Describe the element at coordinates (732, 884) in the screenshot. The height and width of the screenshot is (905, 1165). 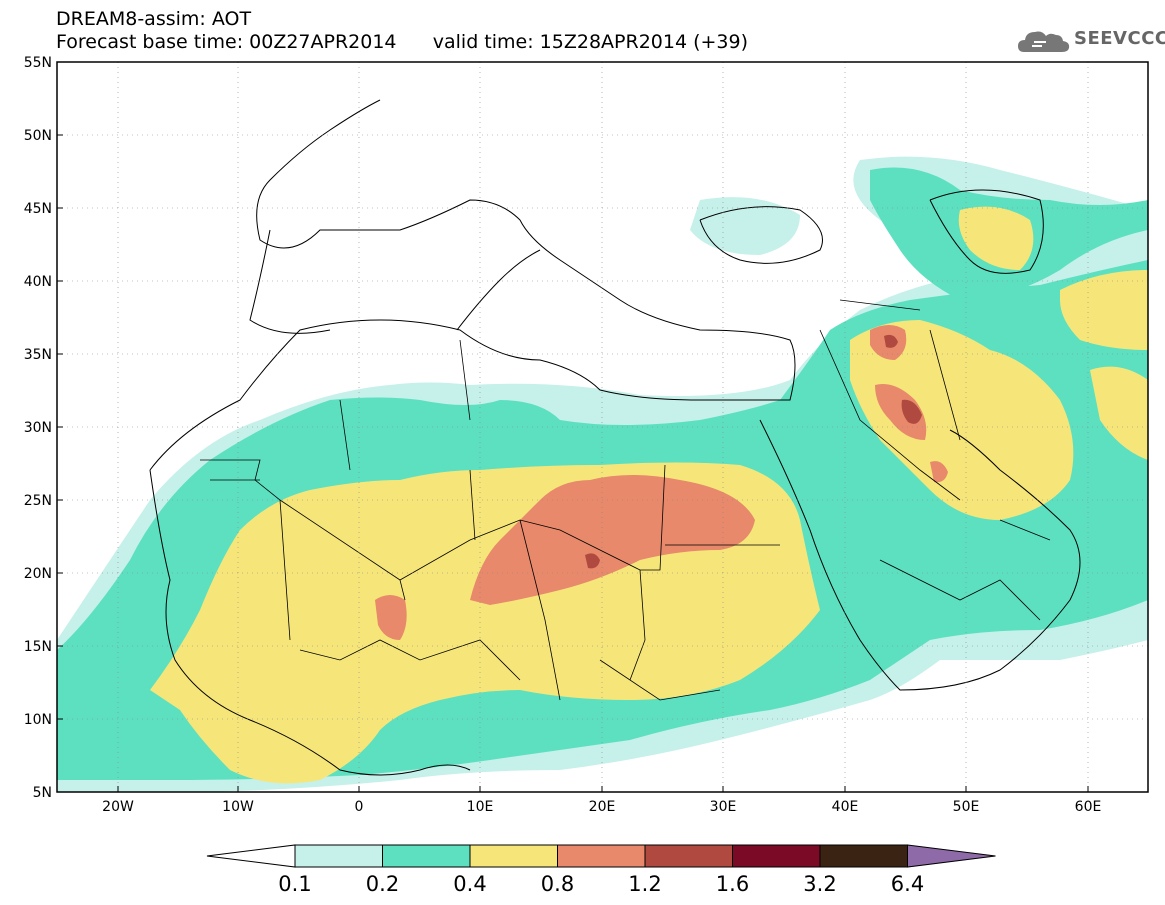
I see `colorbar-value: 1.6` at that location.